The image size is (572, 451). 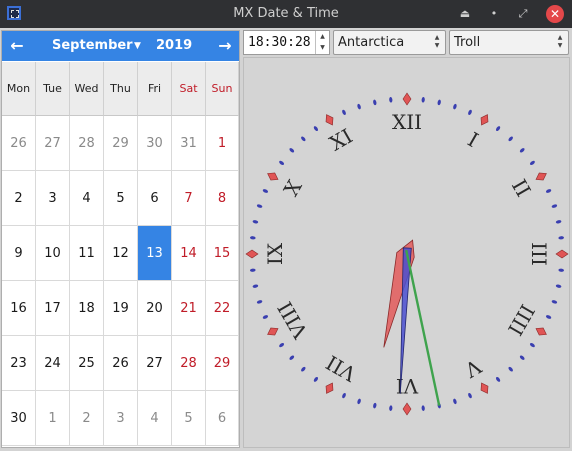 I want to click on spin-down-icon: ▼, so click(x=322, y=47).